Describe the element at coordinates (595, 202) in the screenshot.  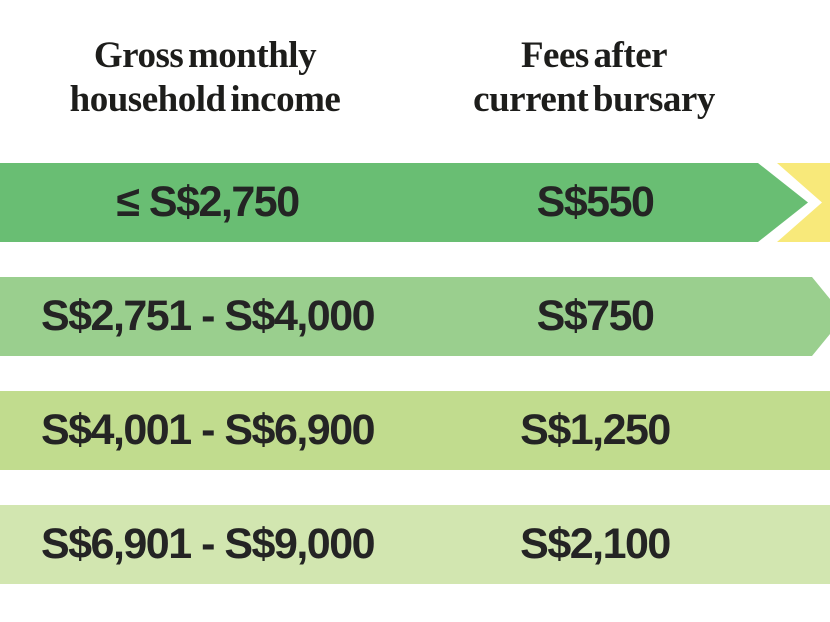
I see `fees-cell: S$550` at that location.